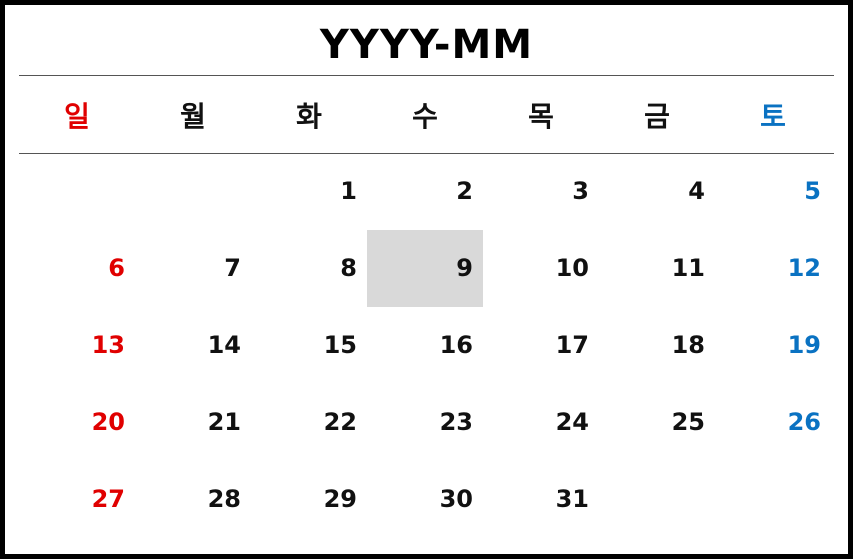 This screenshot has height=559, width=853. Describe the element at coordinates (804, 268) in the screenshot. I see `day-cell: 12` at that location.